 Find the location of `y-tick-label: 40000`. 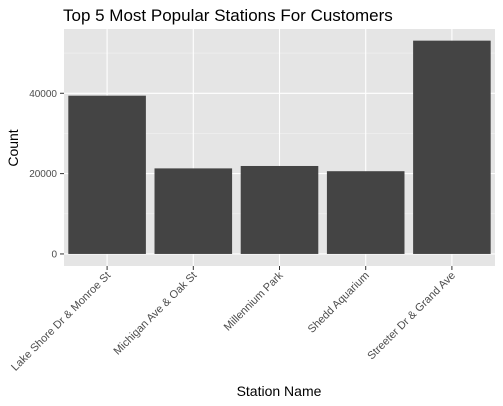

y-tick-label: 40000 is located at coordinates (43, 94).